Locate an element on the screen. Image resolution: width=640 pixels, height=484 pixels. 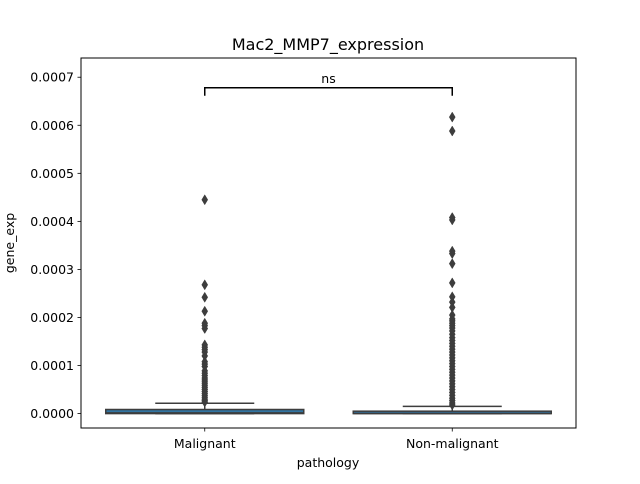
y-tick-label: 0.0002 is located at coordinates (52, 317).